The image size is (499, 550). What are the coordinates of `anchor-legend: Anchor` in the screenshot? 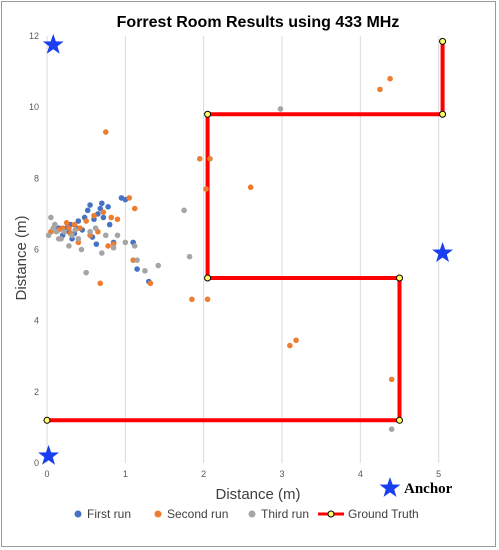 It's located at (416, 487).